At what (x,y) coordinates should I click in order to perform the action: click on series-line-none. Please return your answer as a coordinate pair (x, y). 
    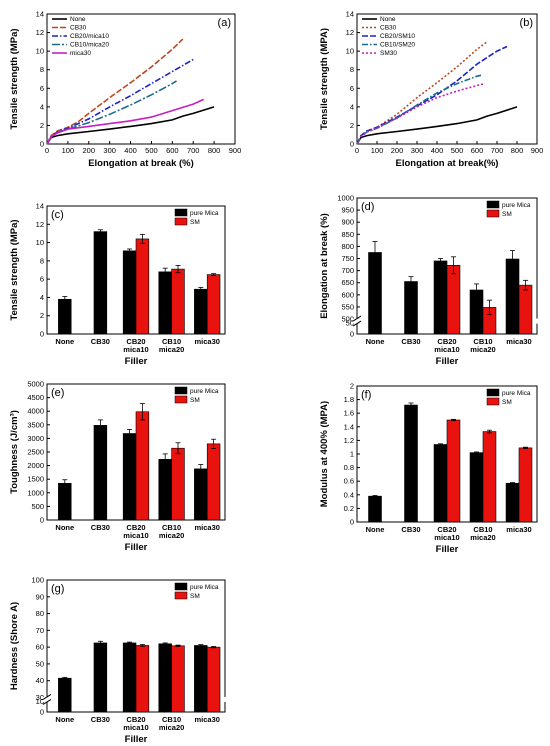
    Looking at the image, I should click on (437, 125).